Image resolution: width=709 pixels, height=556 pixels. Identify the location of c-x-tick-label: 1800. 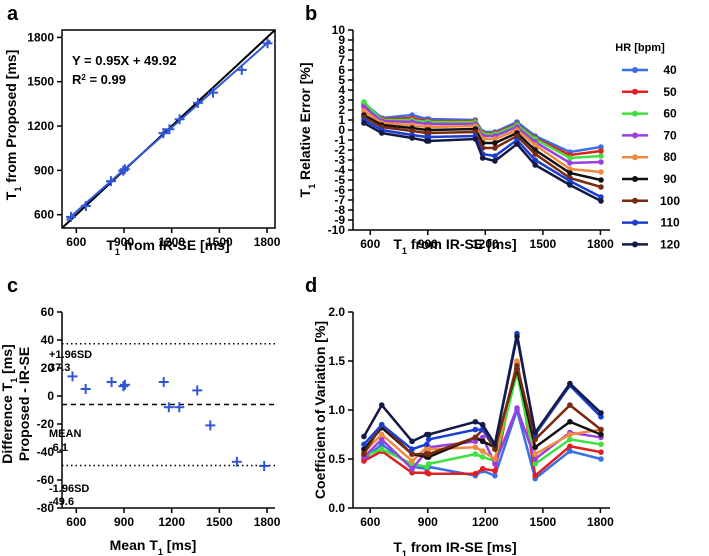
(267, 522).